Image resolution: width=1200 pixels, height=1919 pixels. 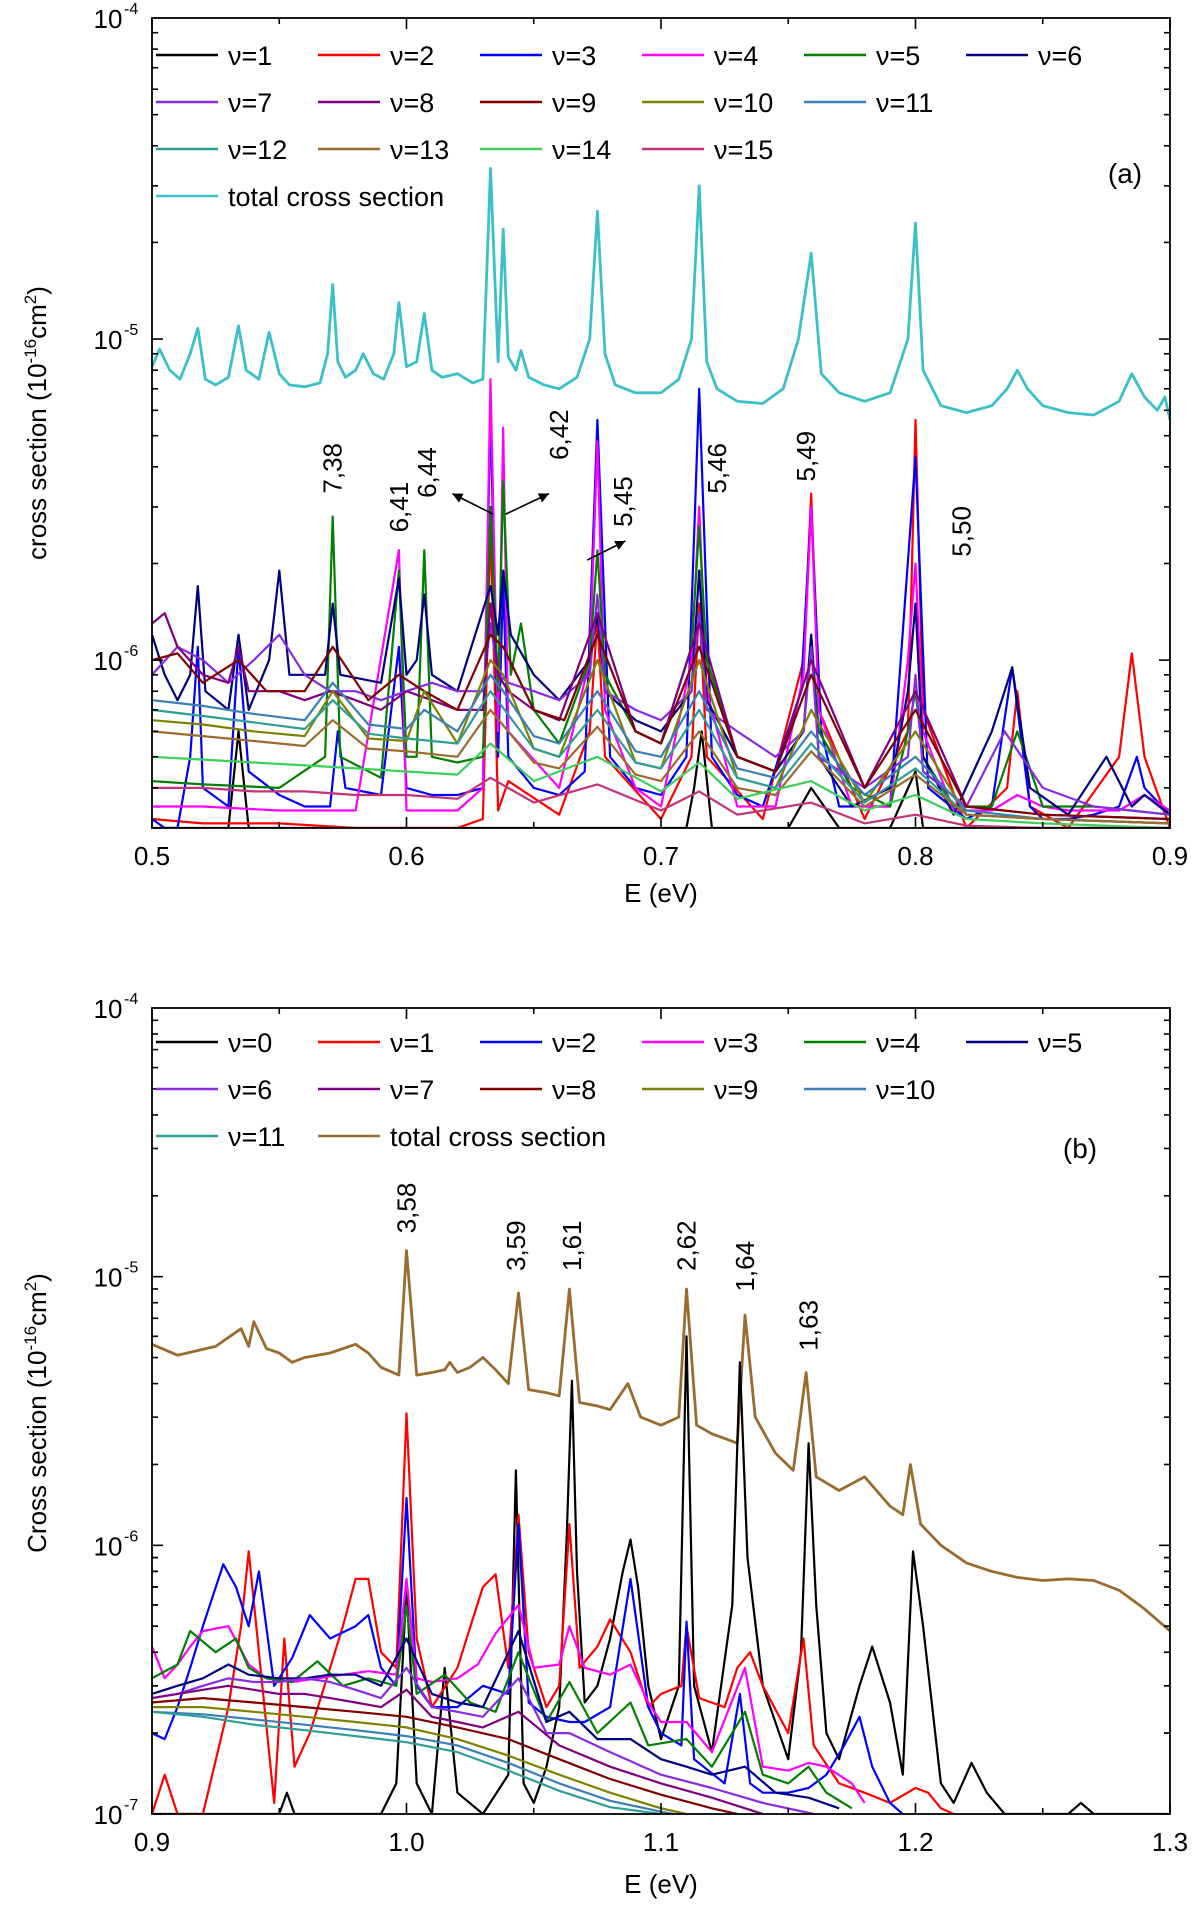 I want to click on x-tick-label: 0.8, so click(x=915, y=856).